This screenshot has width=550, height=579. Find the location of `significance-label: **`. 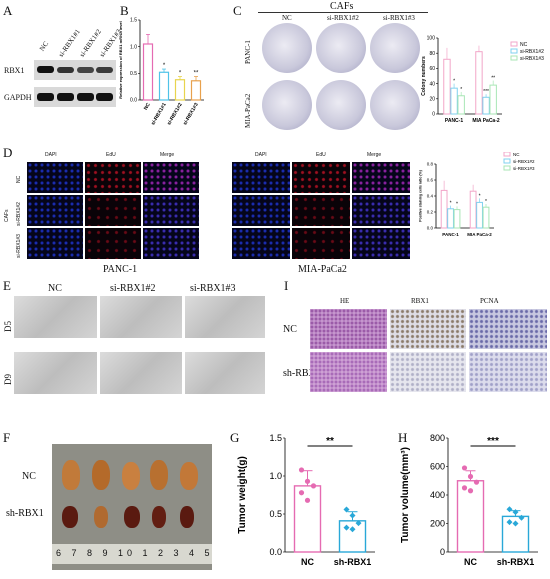

significance-label: ** is located at coordinates (196, 74).